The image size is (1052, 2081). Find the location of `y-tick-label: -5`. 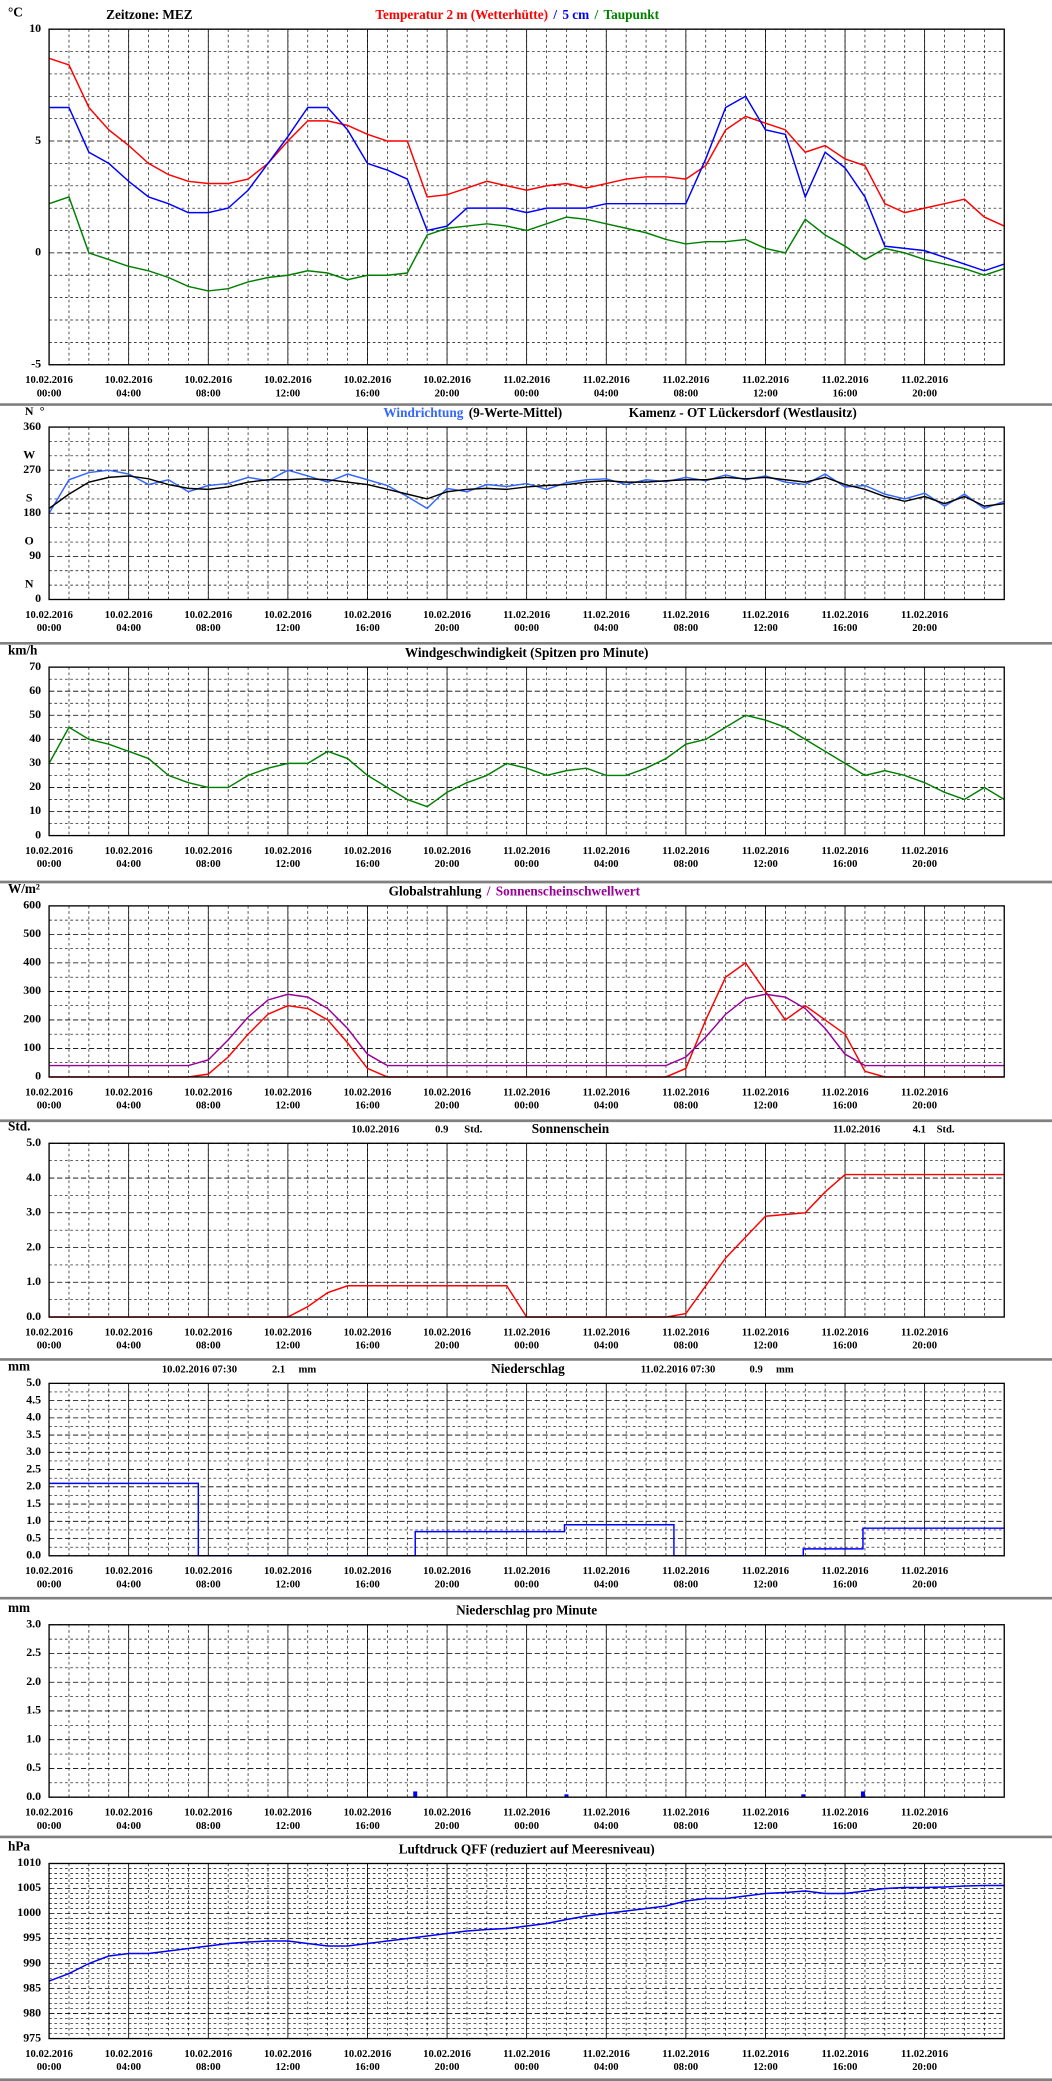

y-tick-label: -5 is located at coordinates (36, 363).